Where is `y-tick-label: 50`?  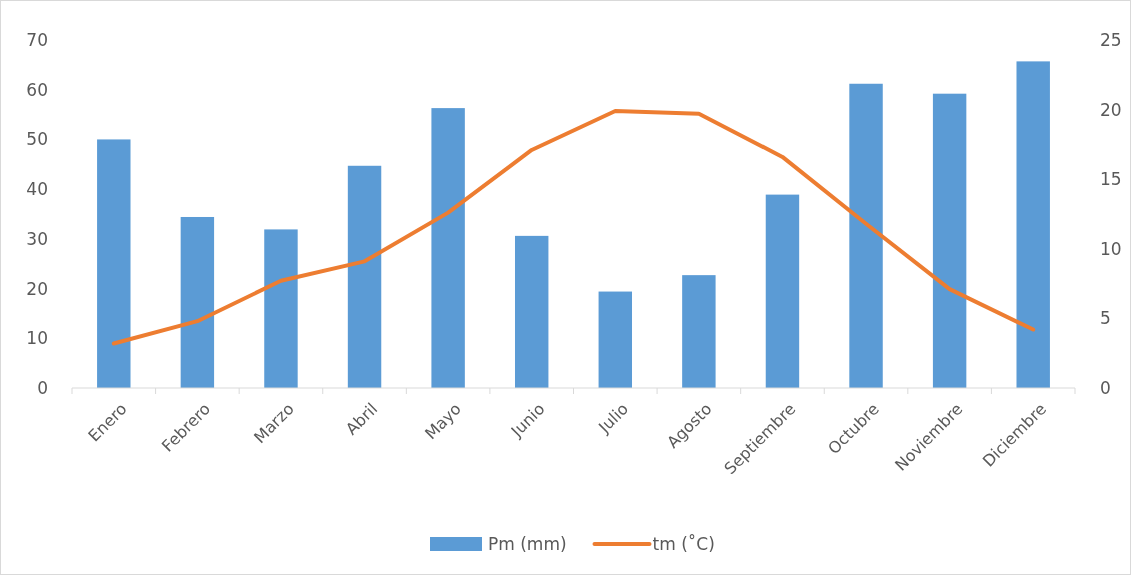
y-tick-label: 50 is located at coordinates (37, 139).